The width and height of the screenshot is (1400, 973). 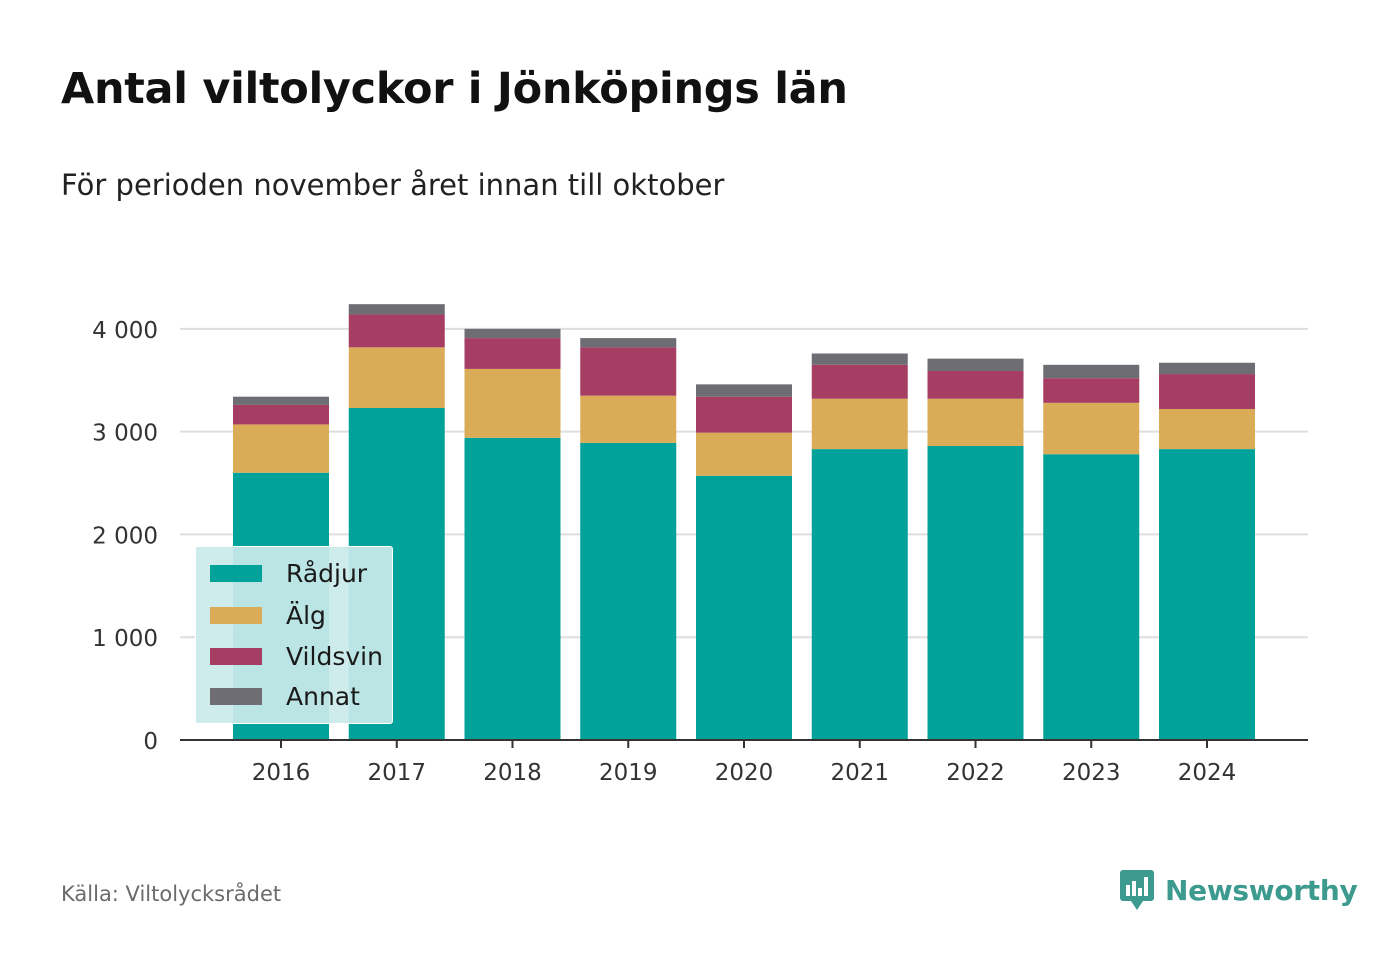 I want to click on legend-label: Annat, so click(x=323, y=696).